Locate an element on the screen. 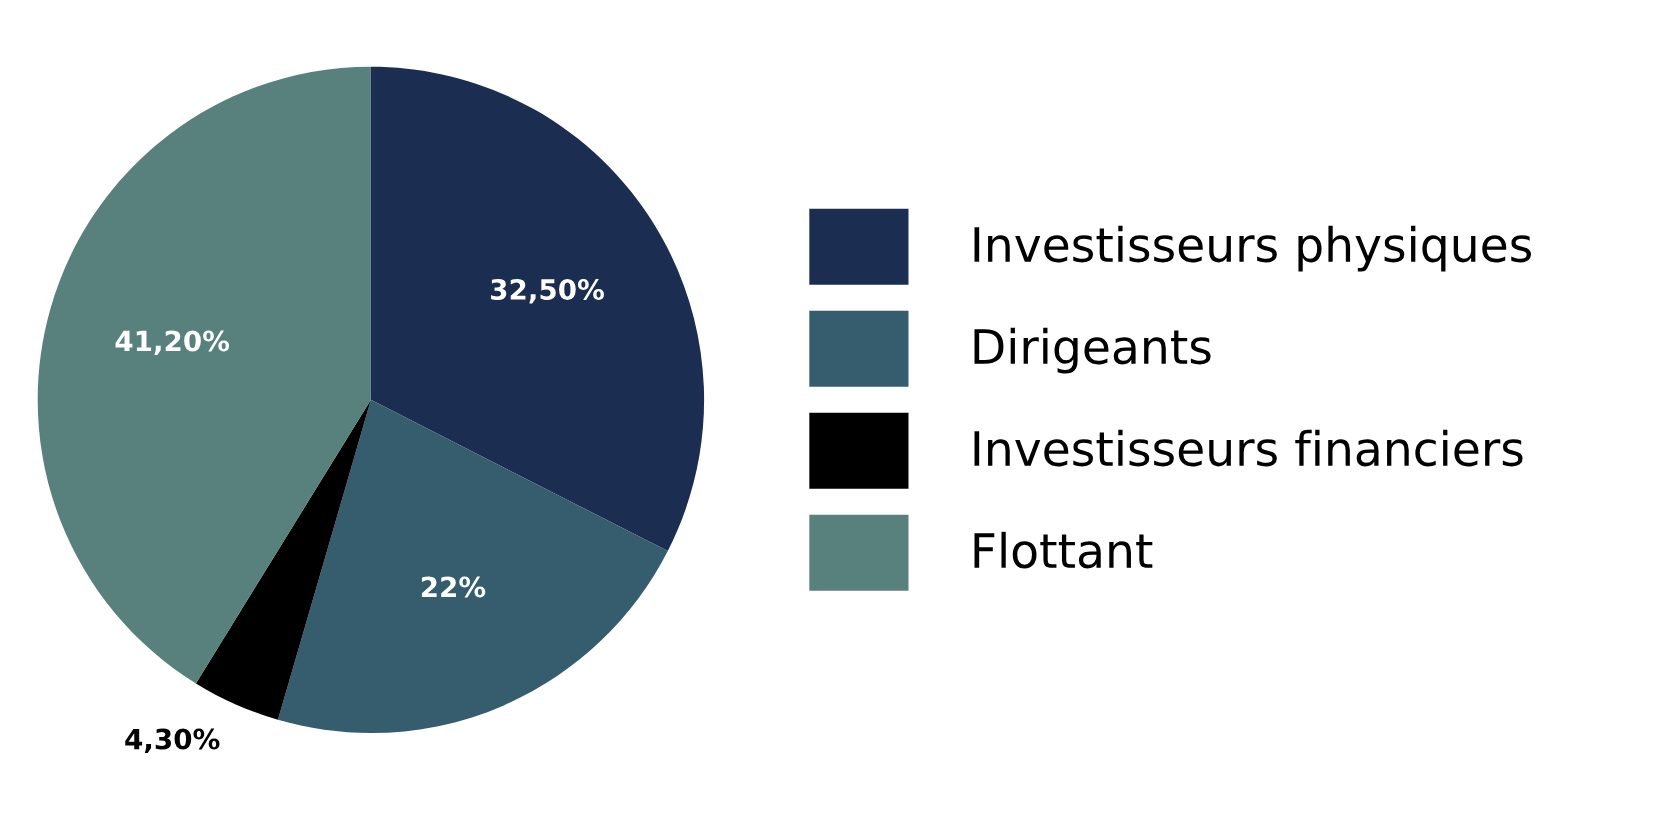 The height and width of the screenshot is (833, 1667). data-label: 32,50% is located at coordinates (548, 291).